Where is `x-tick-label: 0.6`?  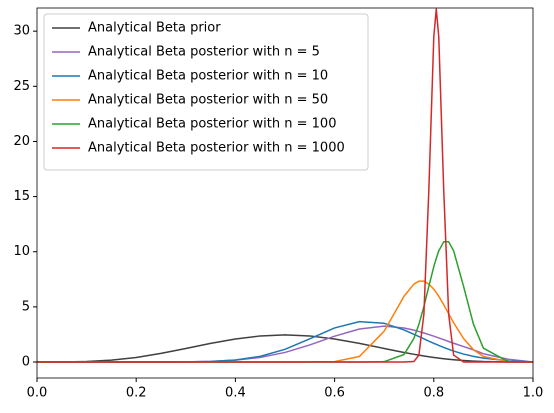
x-tick-label: 0.6 is located at coordinates (334, 393).